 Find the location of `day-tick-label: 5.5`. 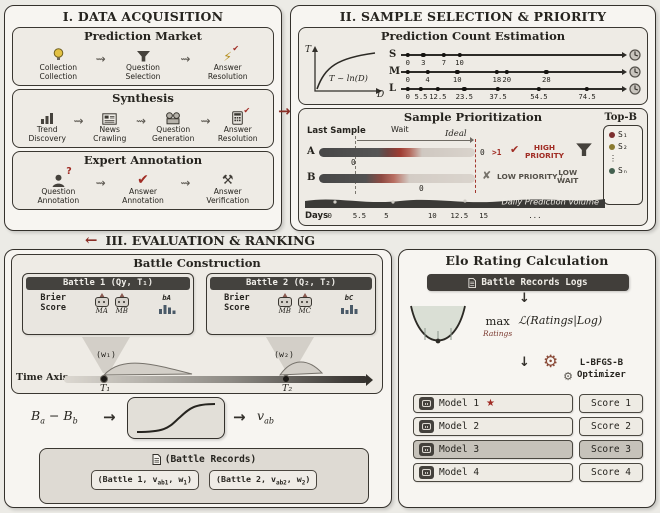

day-tick-label: 5.5 is located at coordinates (359, 215).